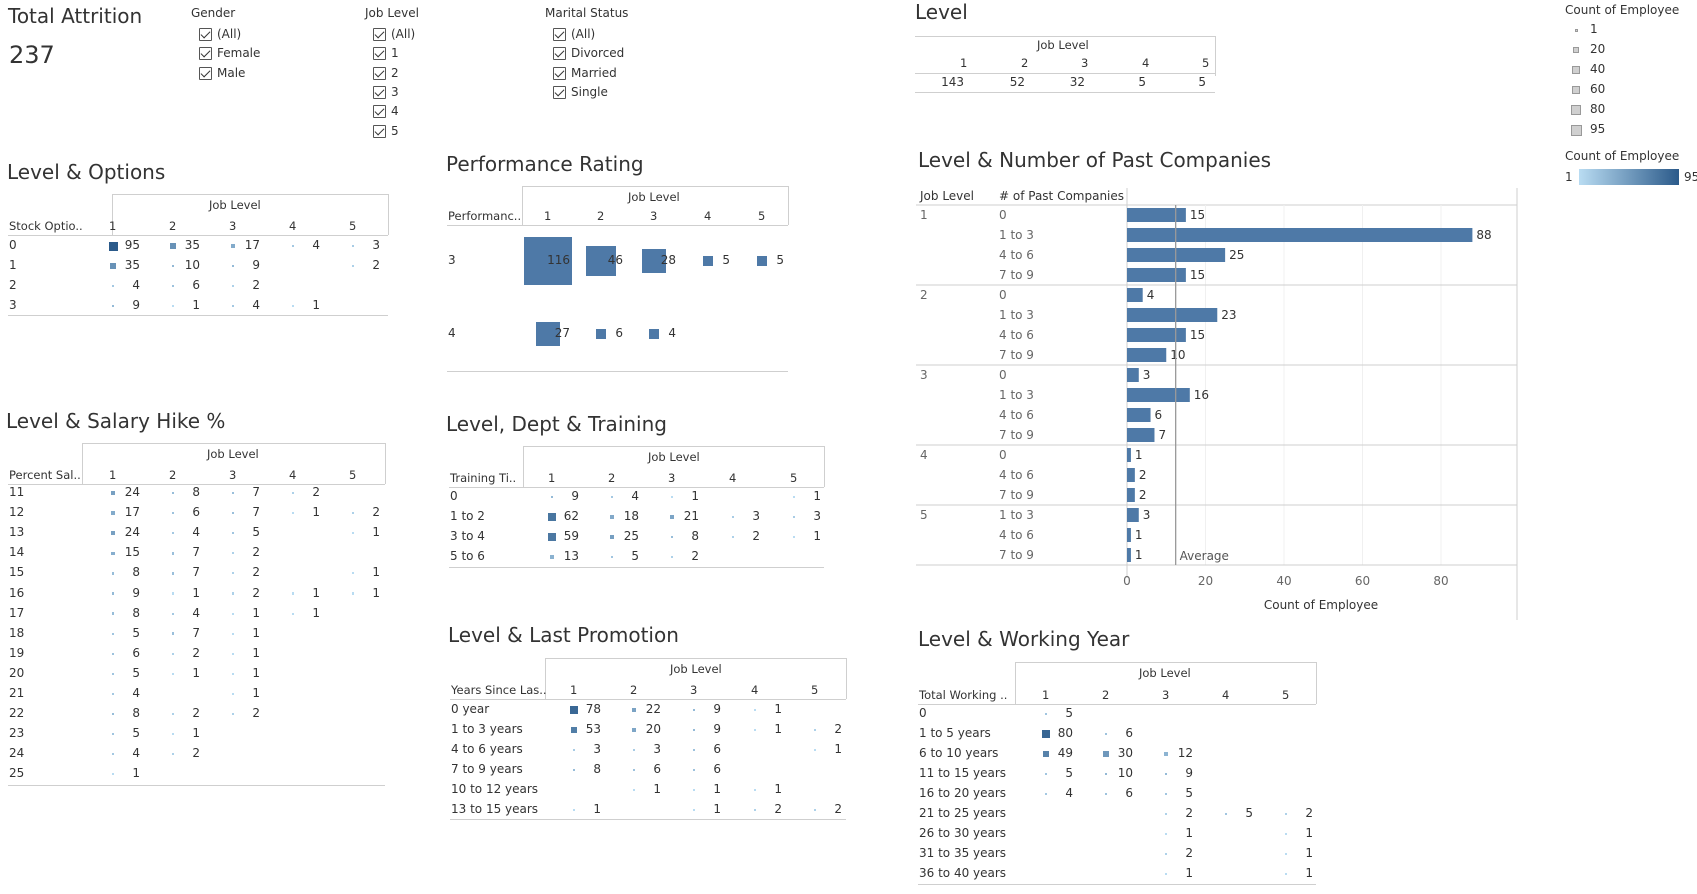 The width and height of the screenshot is (1697, 894). Describe the element at coordinates (635, 496) in the screenshot. I see `training-value: 4` at that location.